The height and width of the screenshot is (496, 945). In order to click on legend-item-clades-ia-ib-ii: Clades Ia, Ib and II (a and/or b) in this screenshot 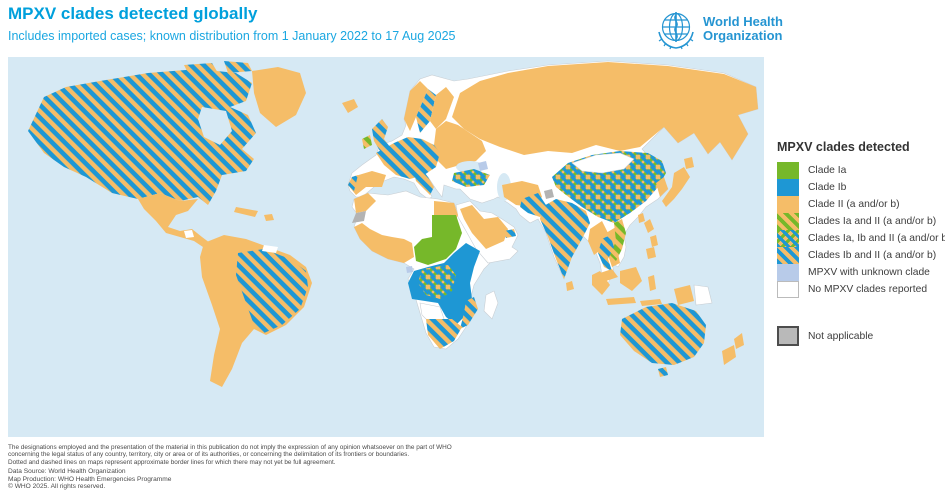, I will do `click(861, 238)`.